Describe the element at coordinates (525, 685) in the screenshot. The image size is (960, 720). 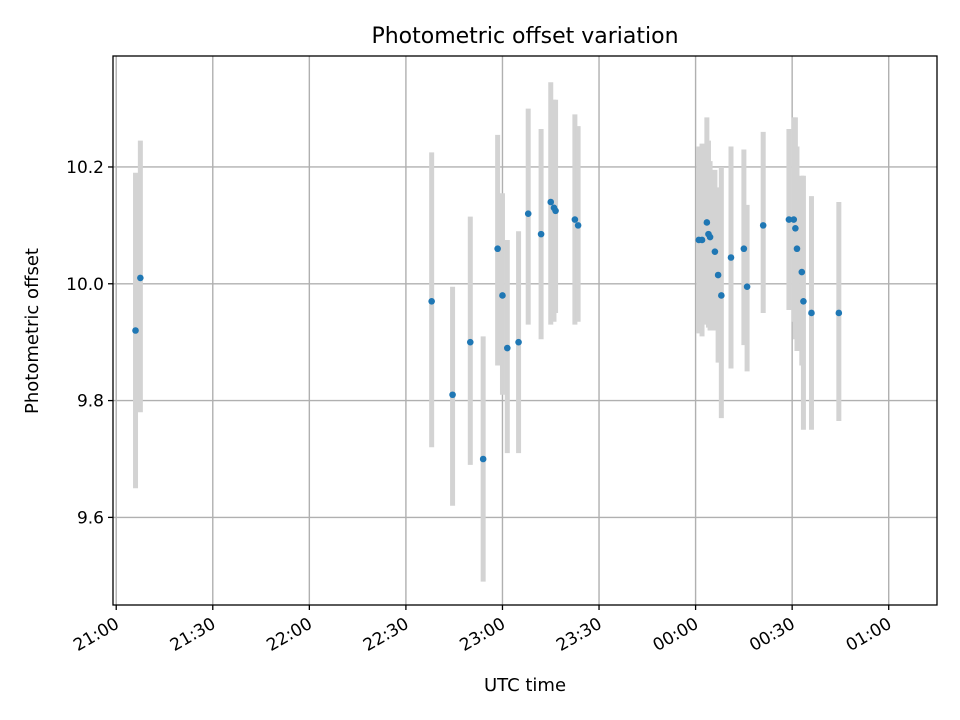
I see `x-axis-label: UTC time` at that location.